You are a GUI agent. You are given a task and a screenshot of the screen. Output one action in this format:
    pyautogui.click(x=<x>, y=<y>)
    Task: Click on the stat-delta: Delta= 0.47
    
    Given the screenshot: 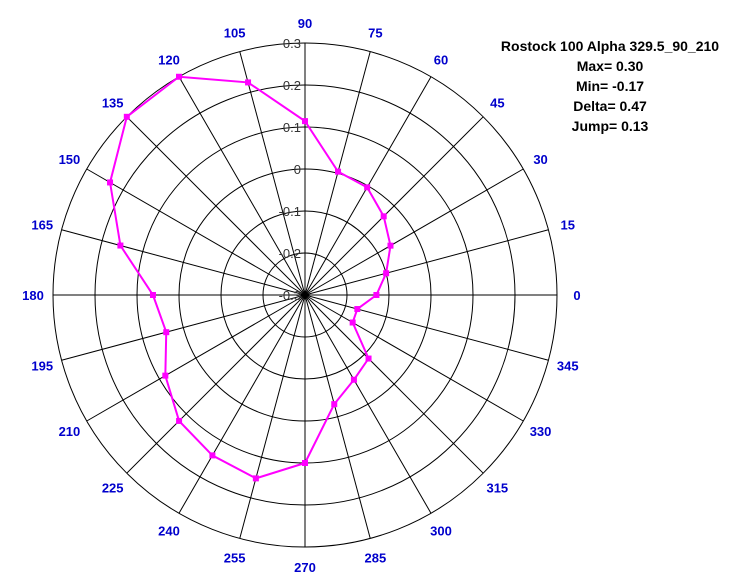 What is the action you would take?
    pyautogui.click(x=610, y=106)
    